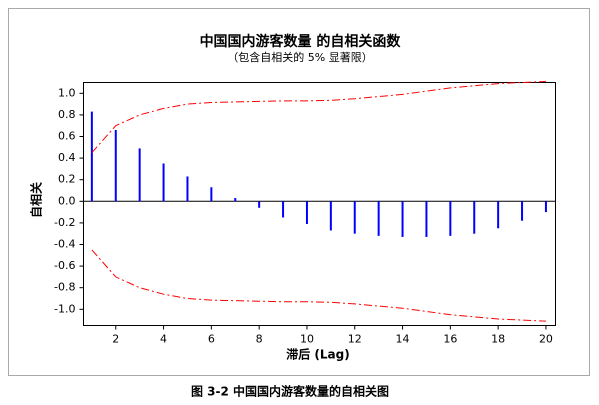 This screenshot has width=599, height=405. Describe the element at coordinates (290, 391) in the screenshot. I see `caption: 图 3-2 中国国内游客数量的自相关图` at that location.